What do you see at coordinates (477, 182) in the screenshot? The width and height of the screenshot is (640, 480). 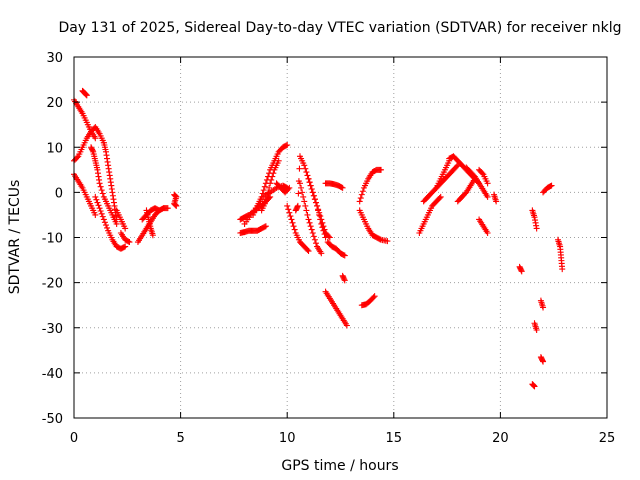 I see `series-arc36` at bounding box center [477, 182].